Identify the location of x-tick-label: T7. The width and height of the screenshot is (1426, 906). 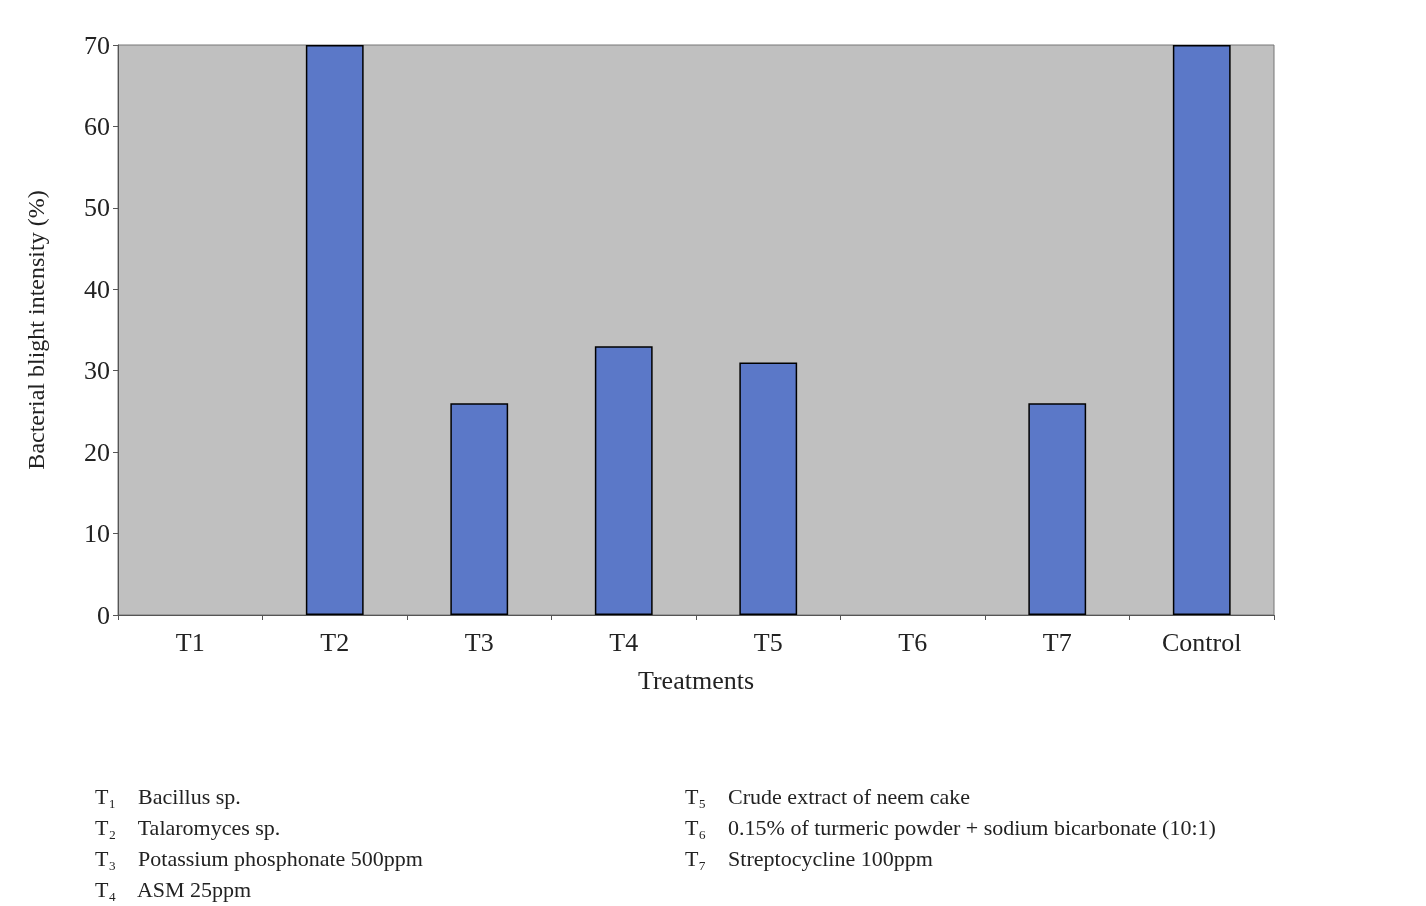
(1057, 642).